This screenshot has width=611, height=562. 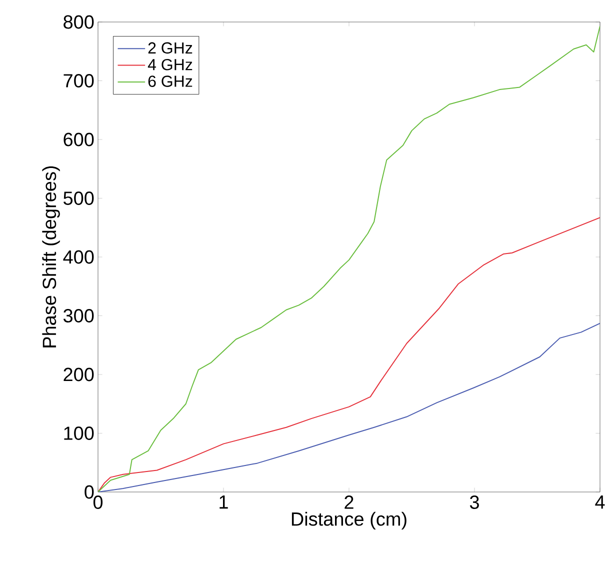 I want to click on legend-label: 6 GHz, so click(x=170, y=81).